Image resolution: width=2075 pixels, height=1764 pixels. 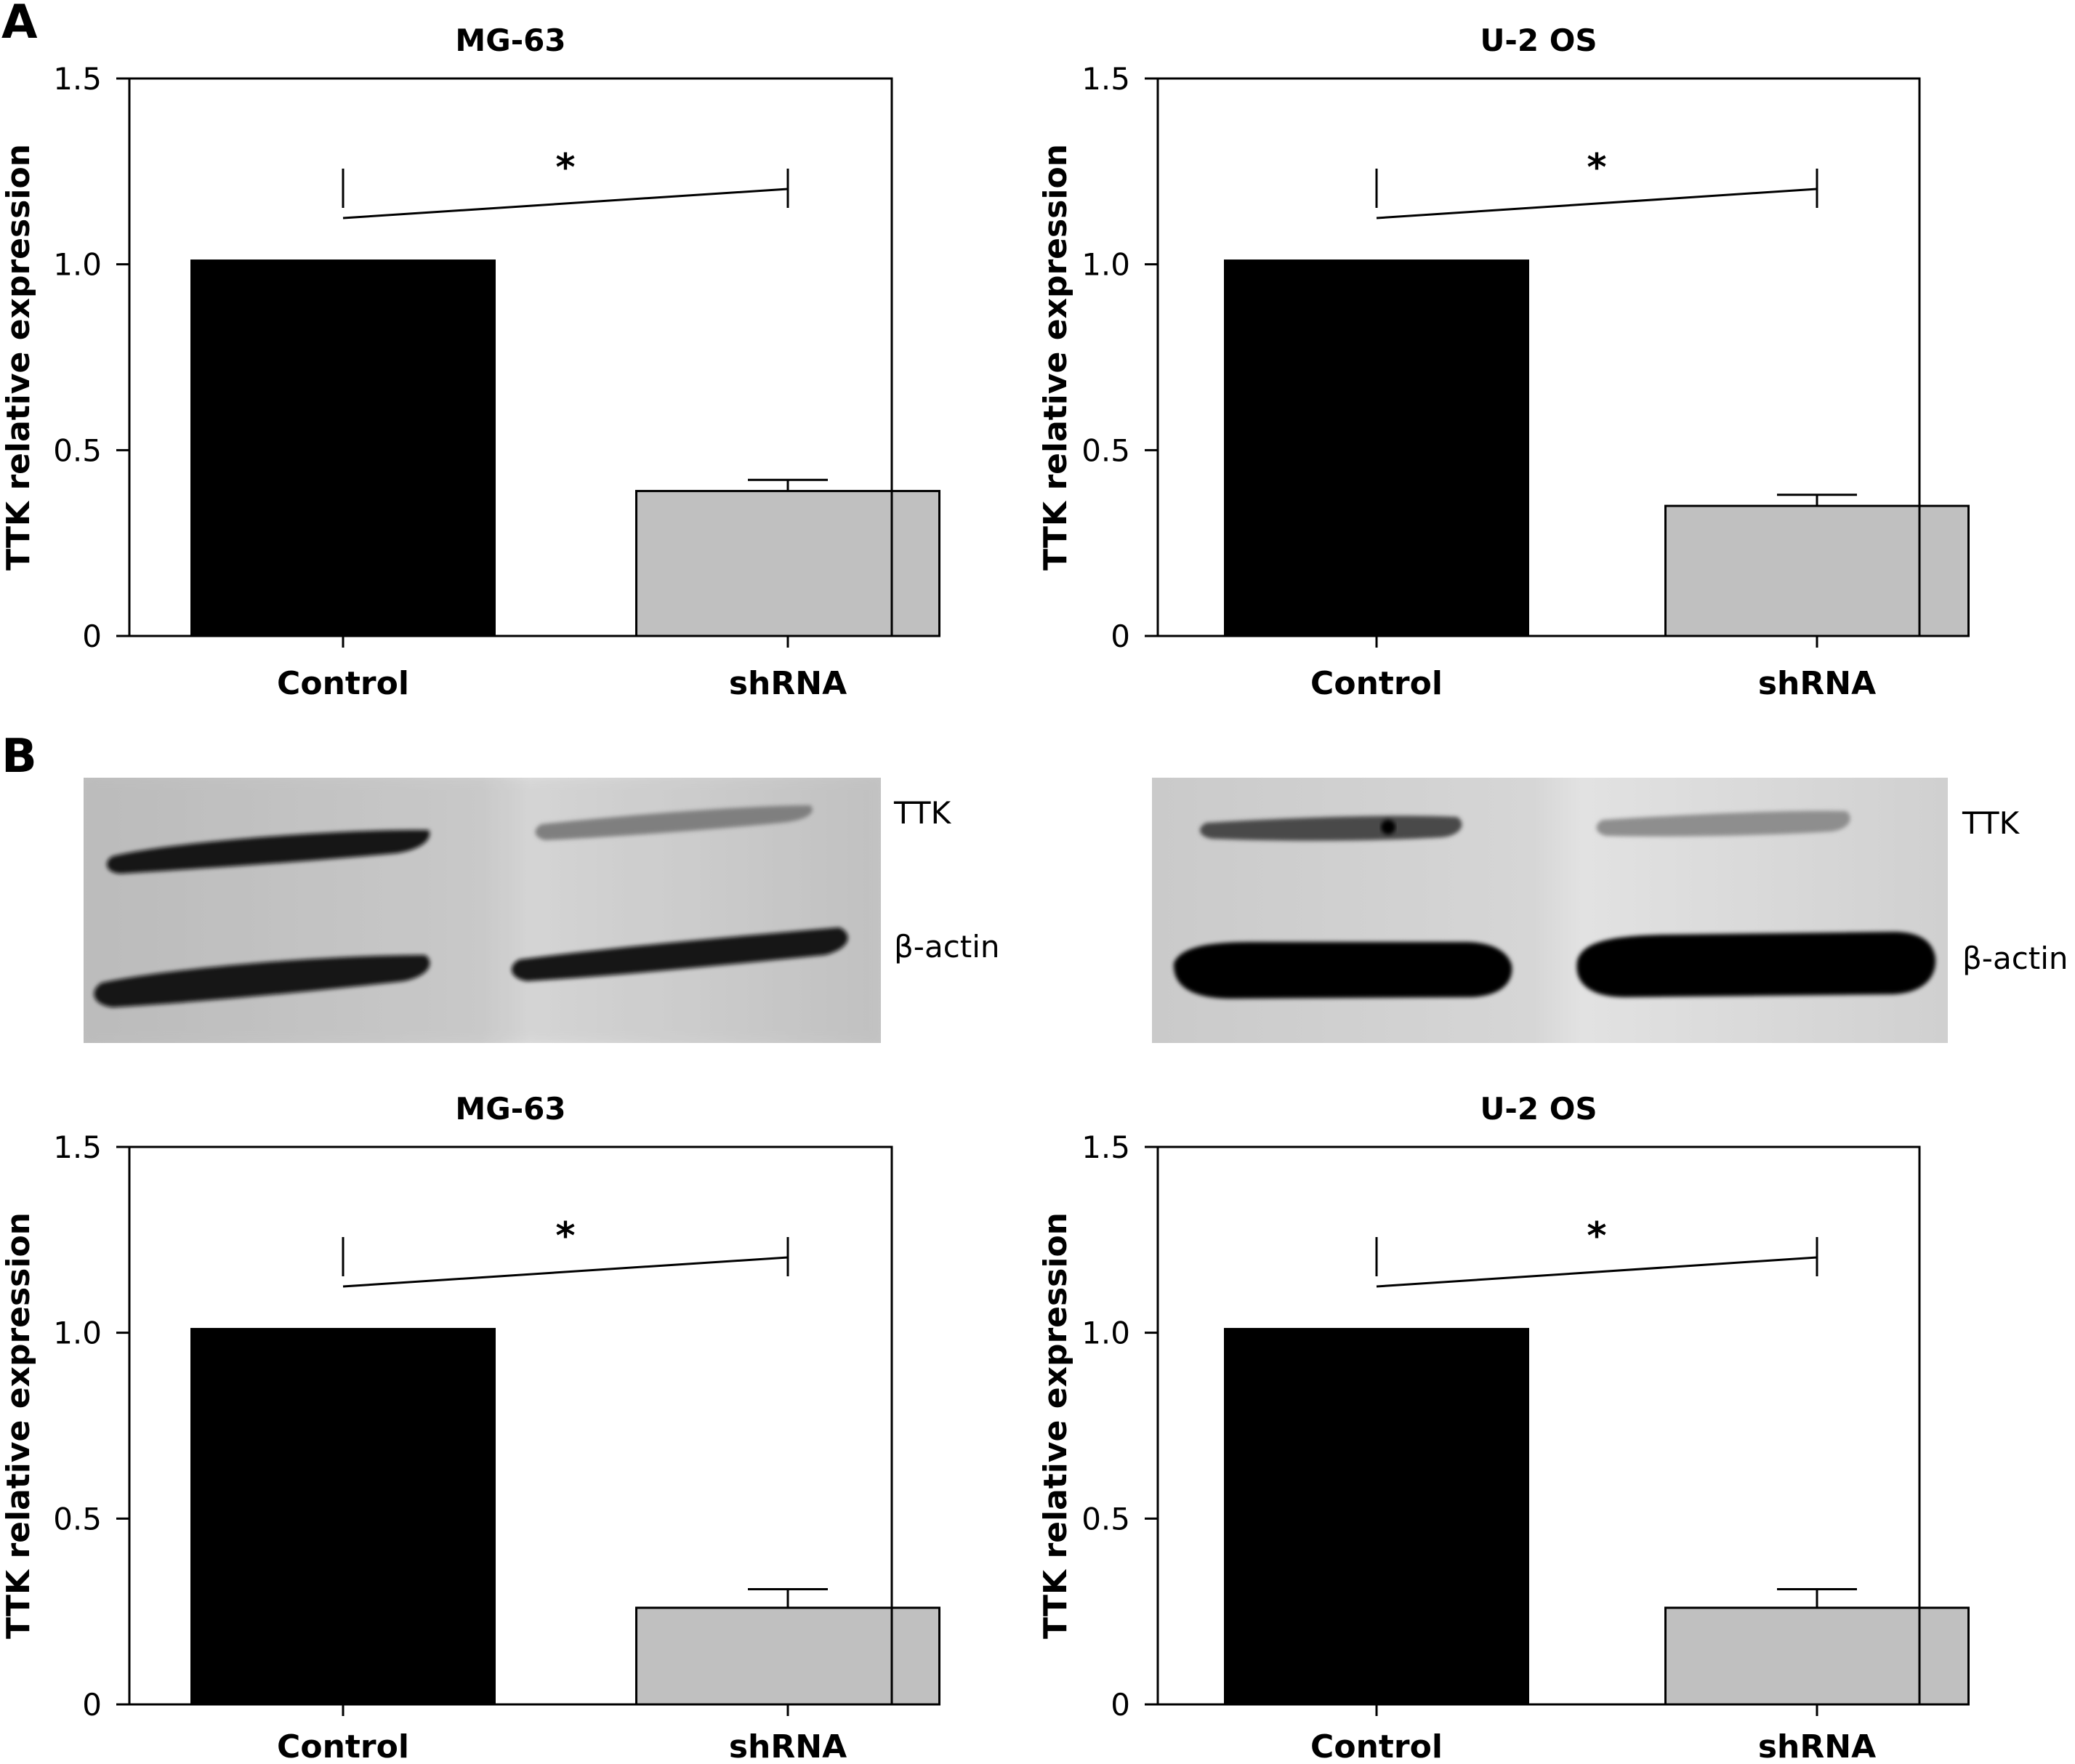 What do you see at coordinates (923, 813) in the screenshot?
I see `blot-label-ttk-mg63: TTK` at bounding box center [923, 813].